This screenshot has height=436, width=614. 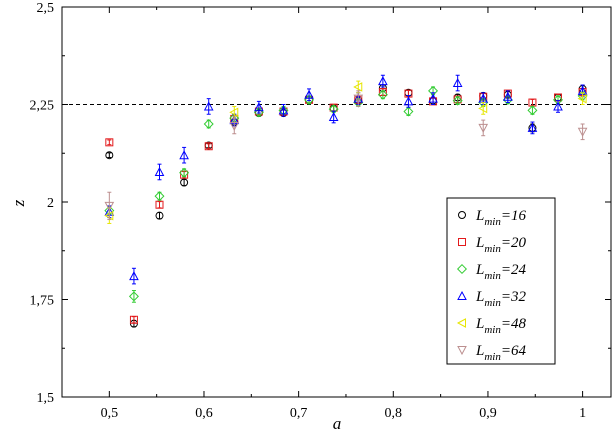 I want to click on y-tick-label: 2,5, so click(x=46, y=8).